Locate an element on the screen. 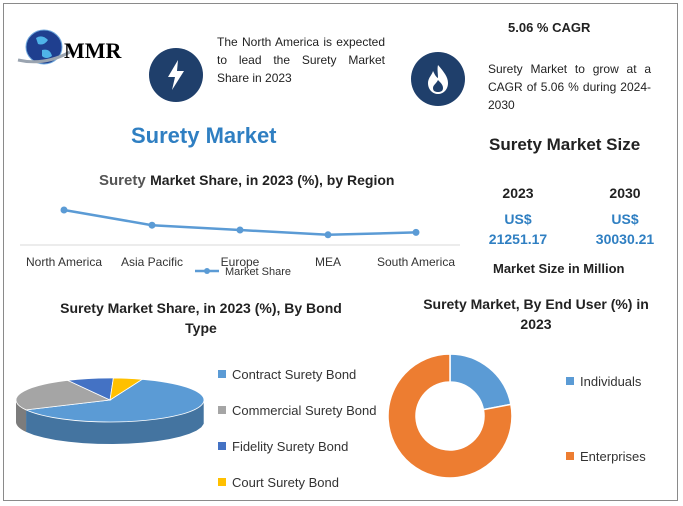 The image size is (683, 506). legend-item: Individuals is located at coordinates (606, 381).